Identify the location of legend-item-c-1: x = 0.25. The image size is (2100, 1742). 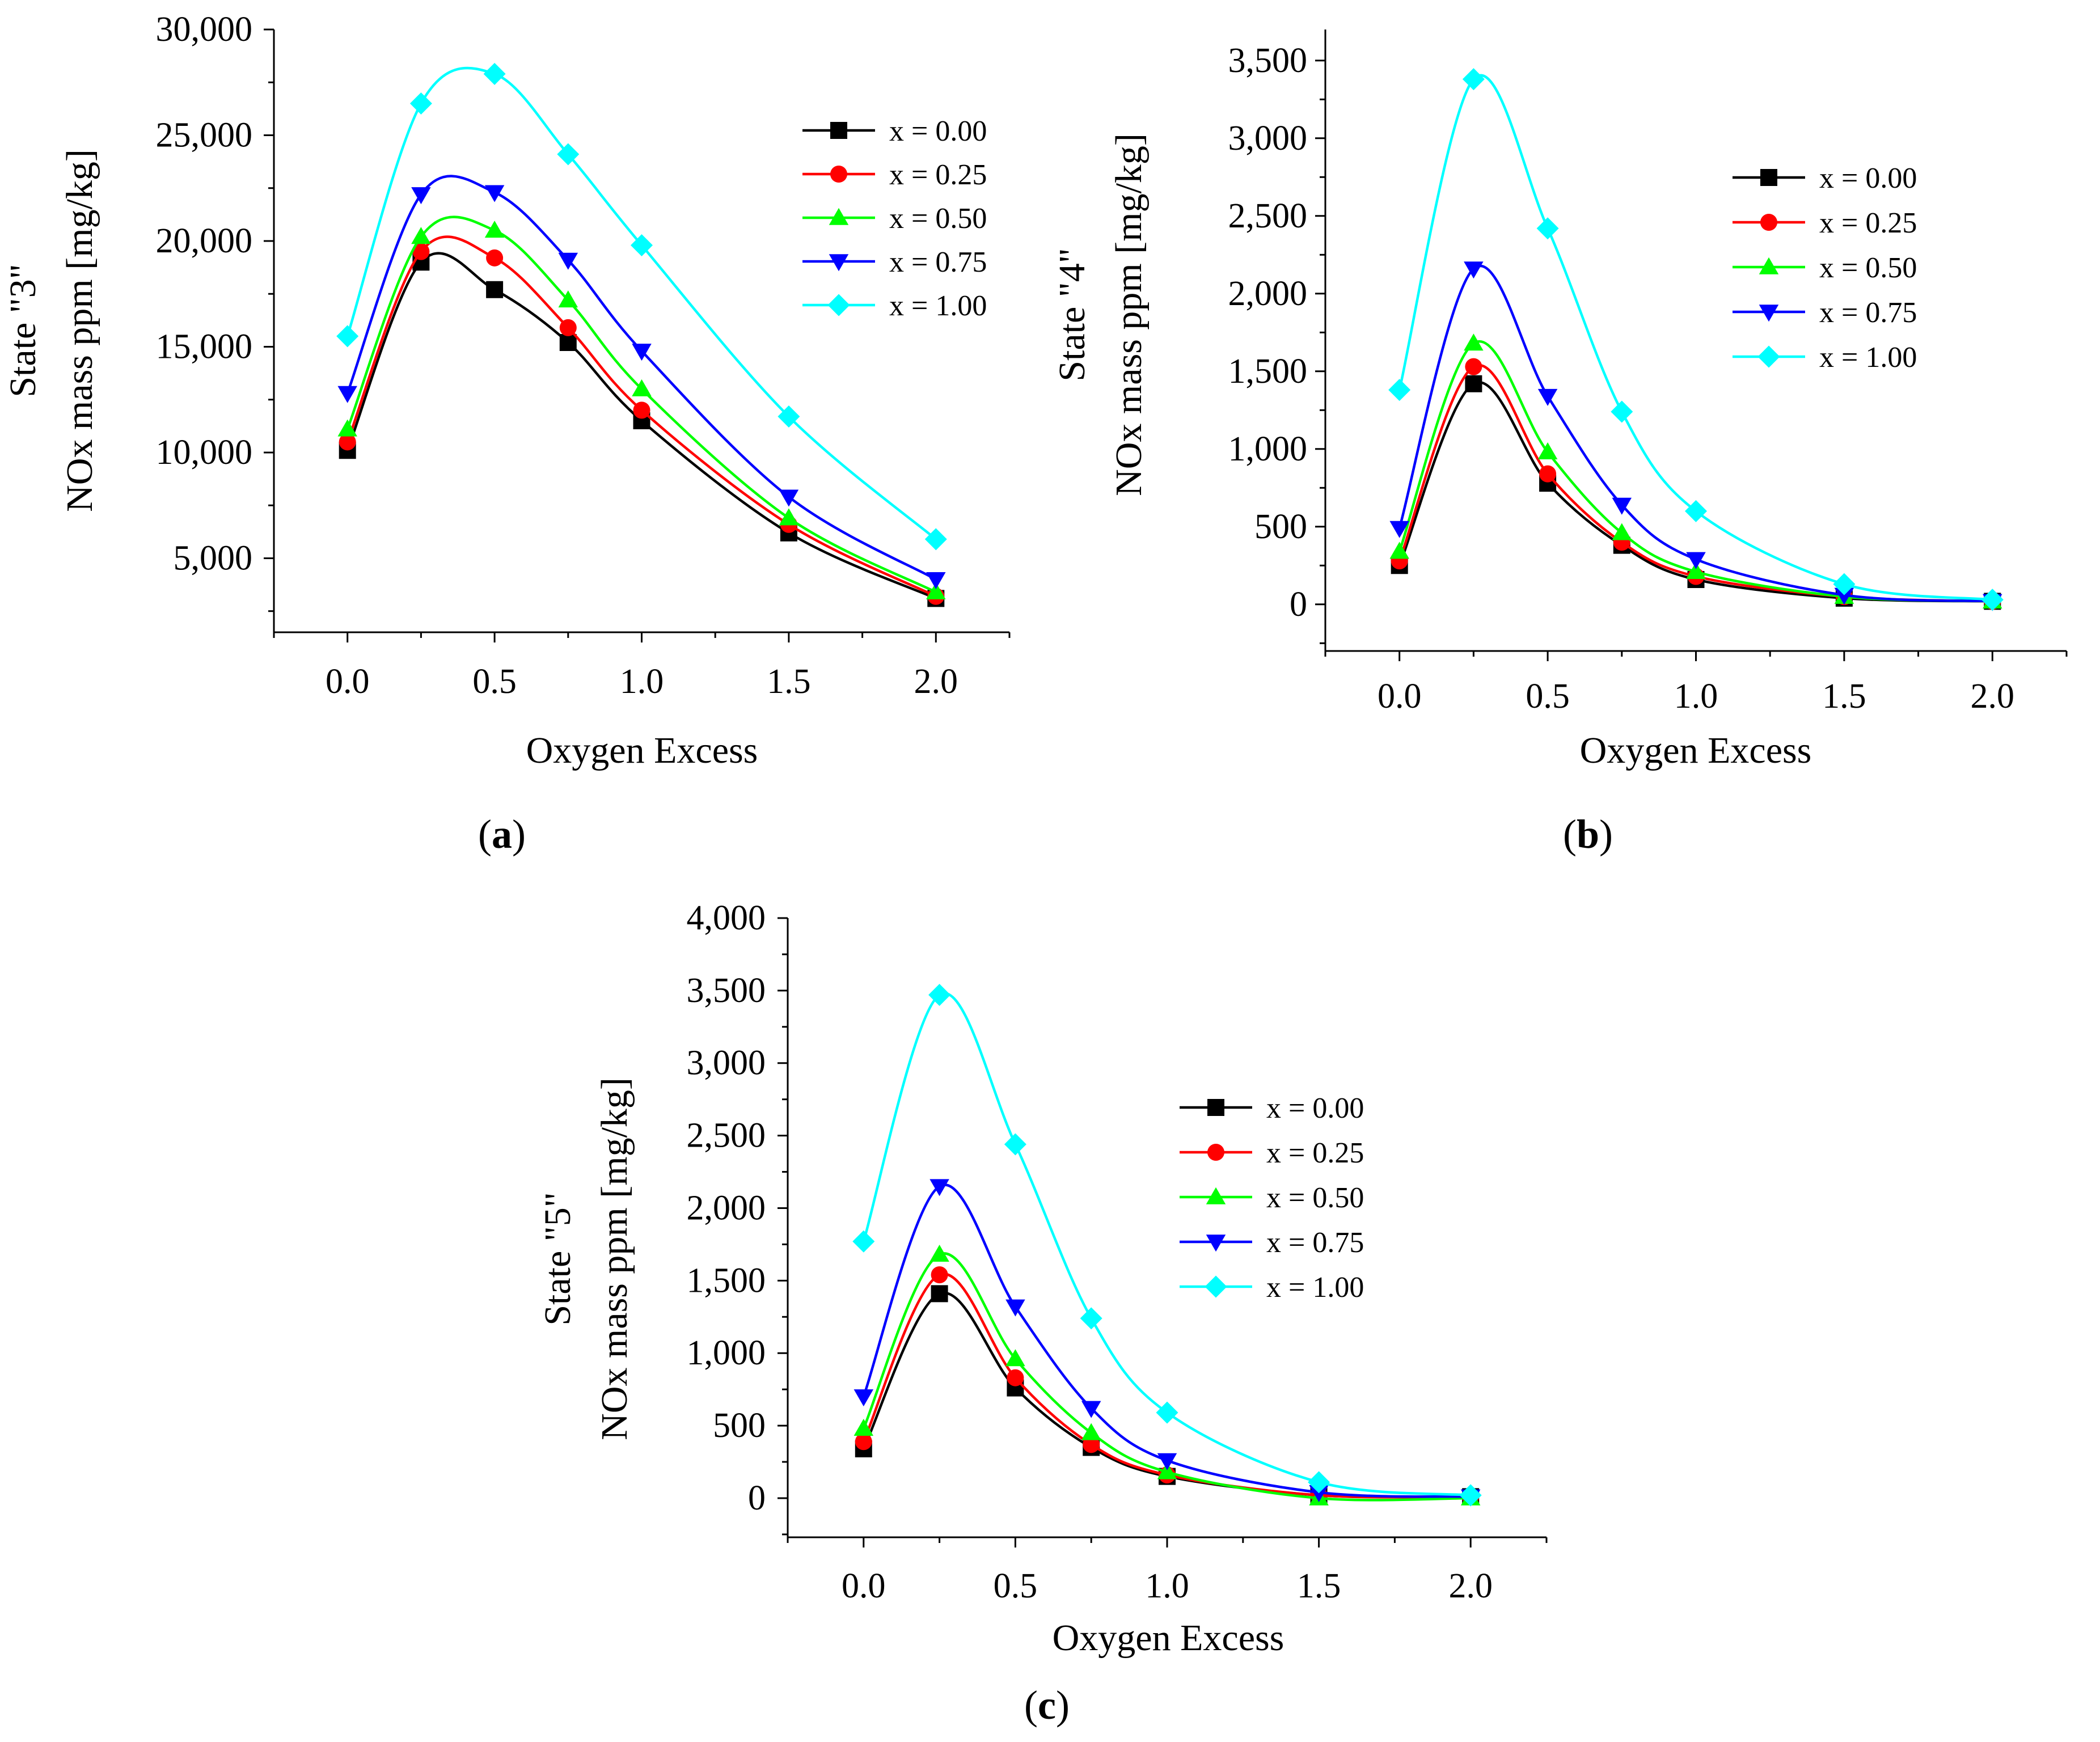
(1272, 1153).